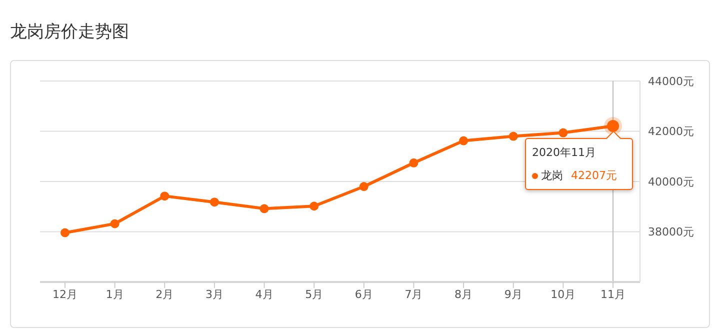 This screenshot has height=329, width=712. What do you see at coordinates (563, 294) in the screenshot?
I see `x-tick-label: 10月` at bounding box center [563, 294].